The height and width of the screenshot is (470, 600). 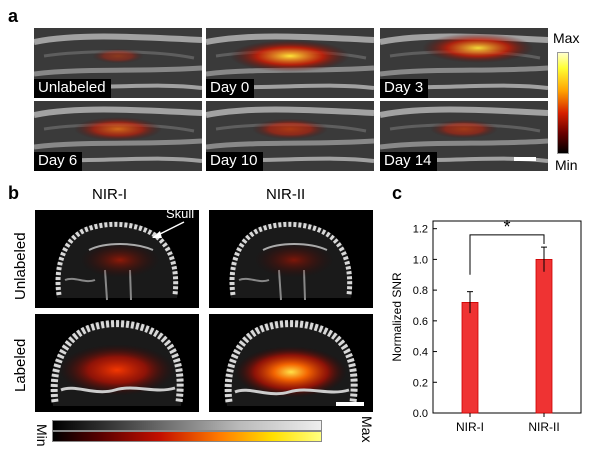 What do you see at coordinates (408, 161) in the screenshot?
I see `image-label: Day 14` at bounding box center [408, 161].